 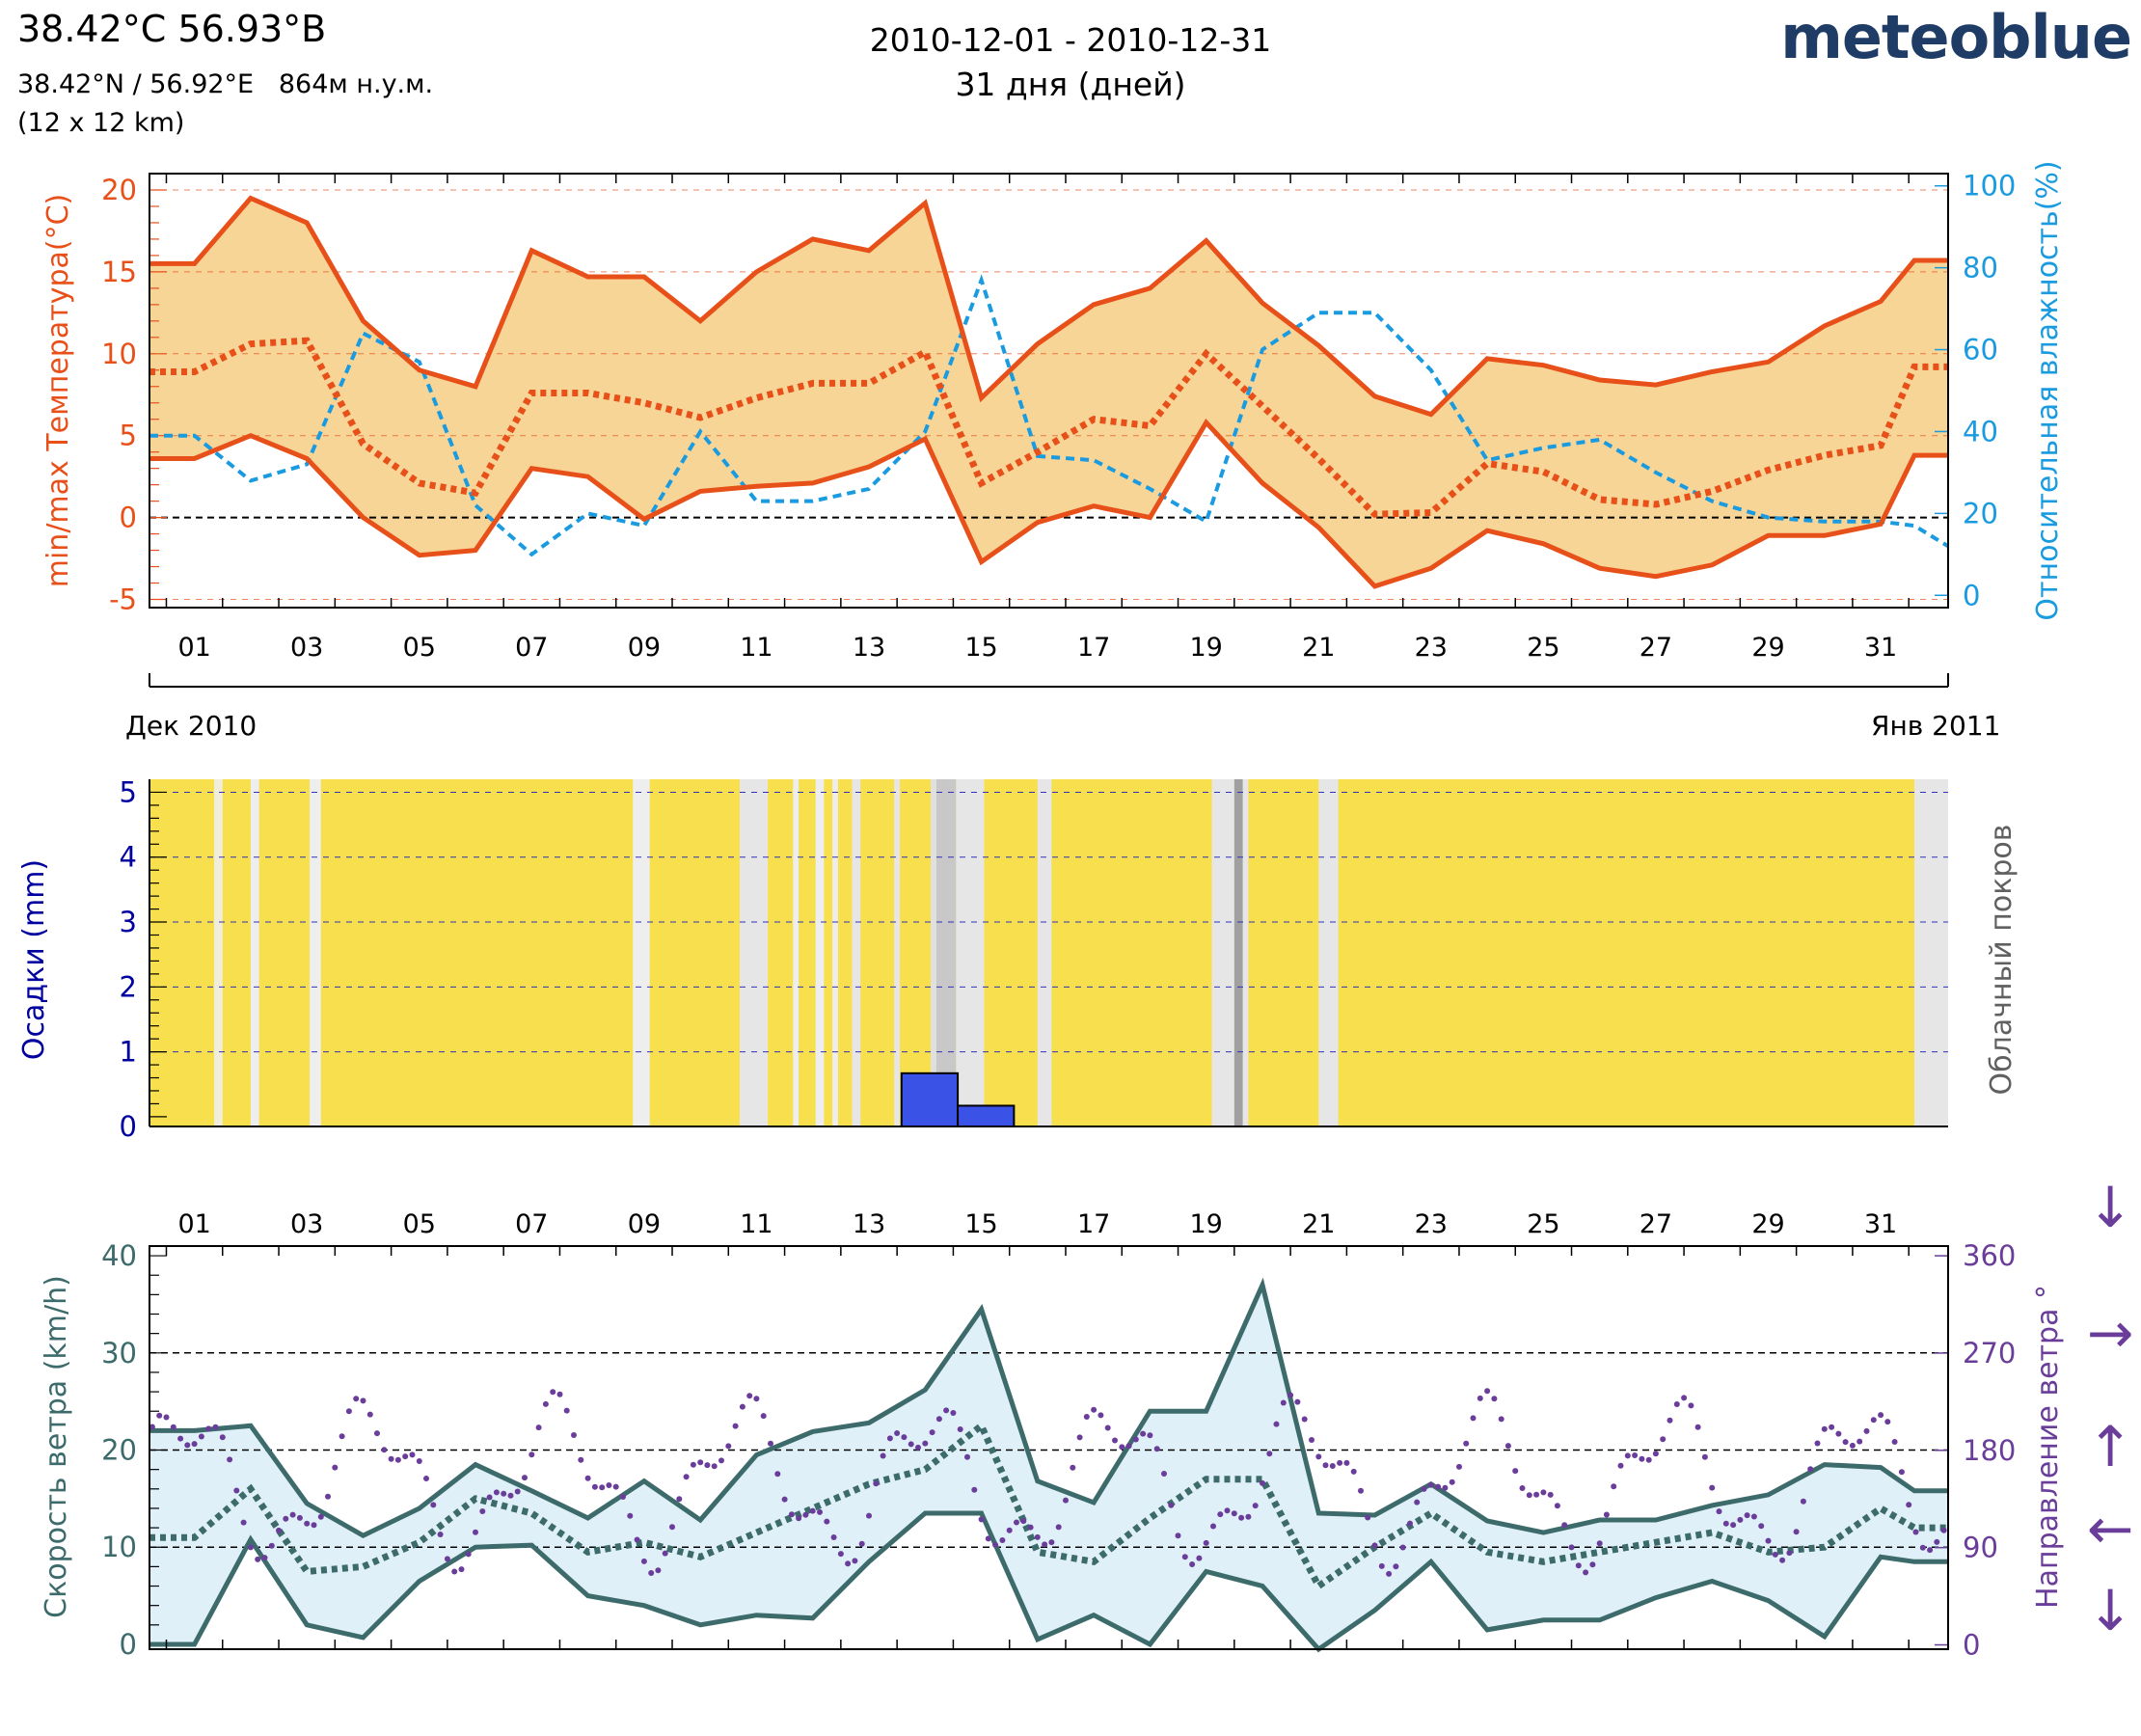 What do you see at coordinates (1049, 1505) in the screenshot?
I see `wind-mean-line` at bounding box center [1049, 1505].